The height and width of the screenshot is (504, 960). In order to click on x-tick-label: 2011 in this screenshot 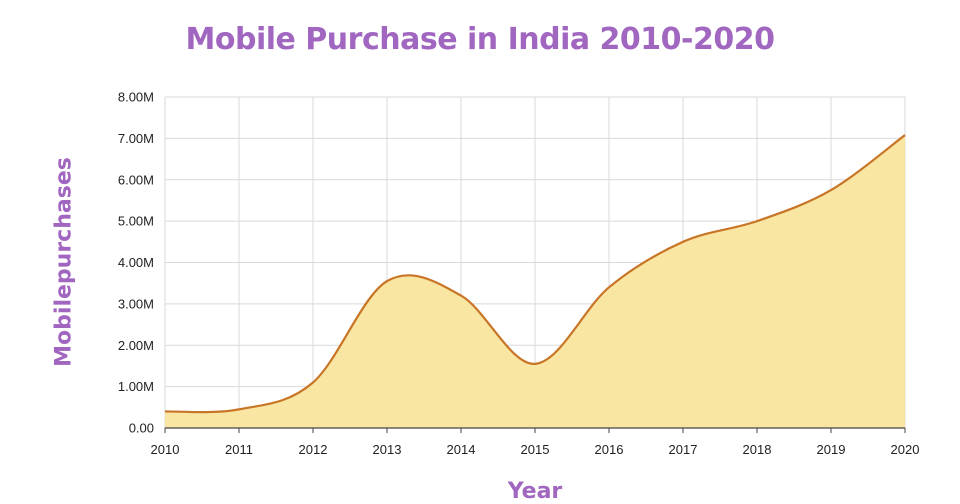, I will do `click(239, 449)`.